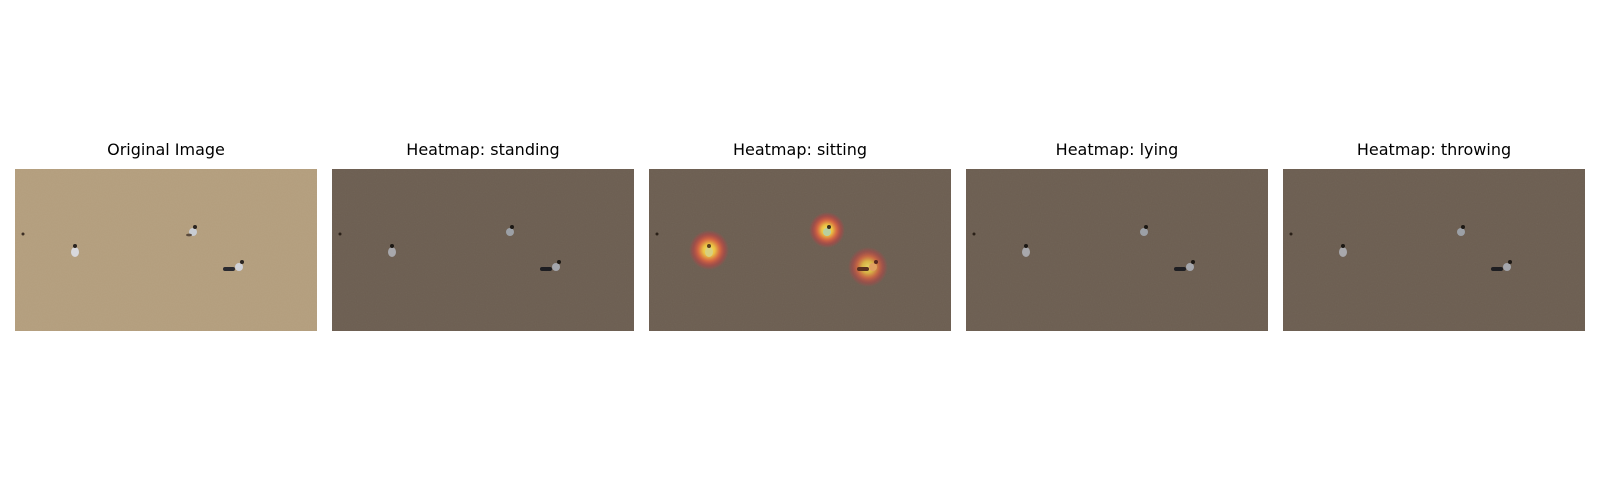 The height and width of the screenshot is (500, 1600). I want to click on heatmap-sitting-image, so click(800, 250).